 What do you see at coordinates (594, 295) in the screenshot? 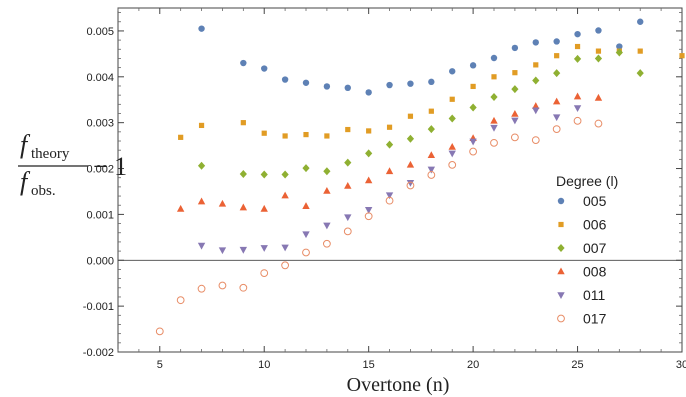
I see `legend-label: 011` at bounding box center [594, 295].